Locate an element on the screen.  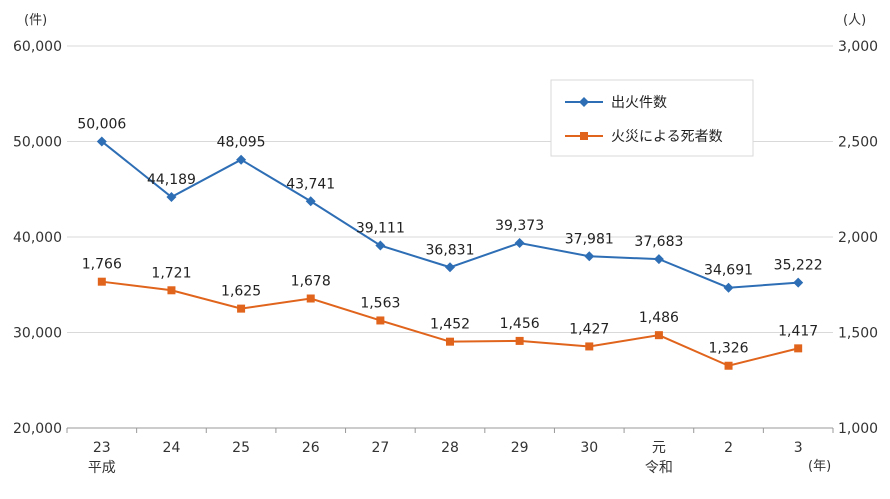
right-axis-tick-label: 1,000 is located at coordinates (858, 429).